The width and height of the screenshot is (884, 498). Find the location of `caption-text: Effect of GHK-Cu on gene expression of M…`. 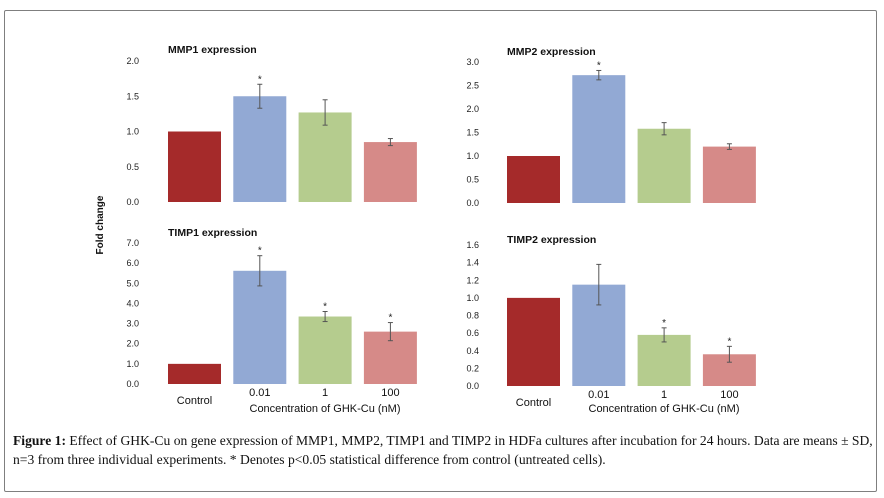

caption-text: Effect of GHK-Cu on gene expression of M… is located at coordinates (443, 450).